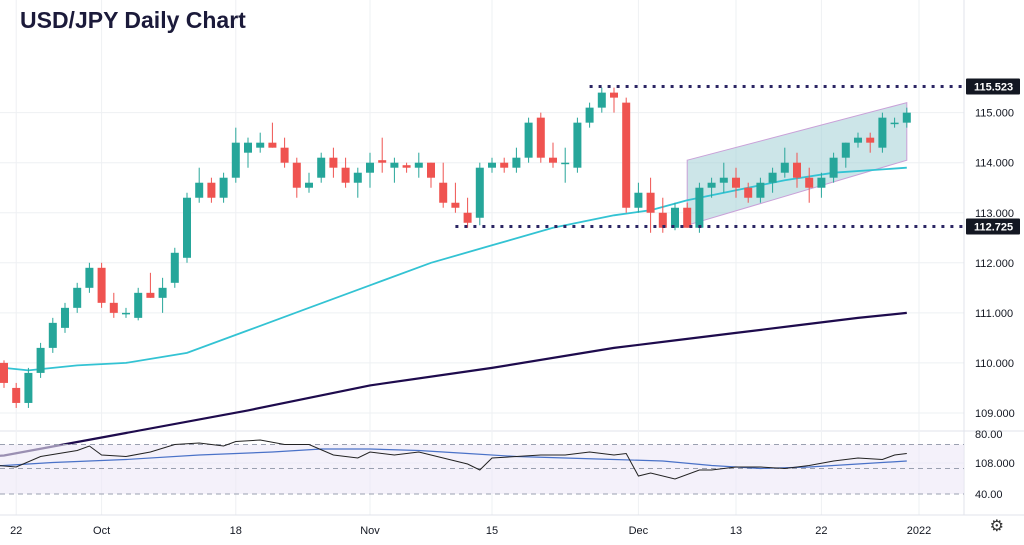 The height and width of the screenshot is (545, 1024). I want to click on price-tick-label: 108.000, so click(995, 464).